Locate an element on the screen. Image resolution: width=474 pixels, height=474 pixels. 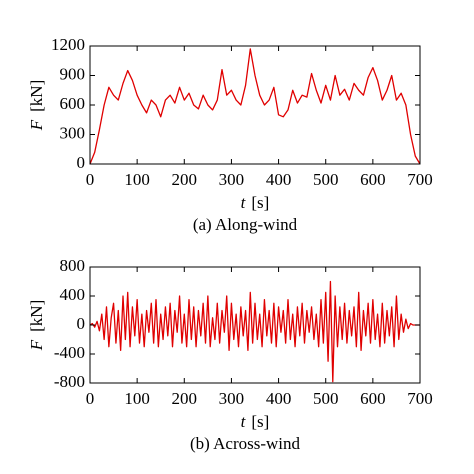
y-tick-label: 800 is located at coordinates (73, 265).